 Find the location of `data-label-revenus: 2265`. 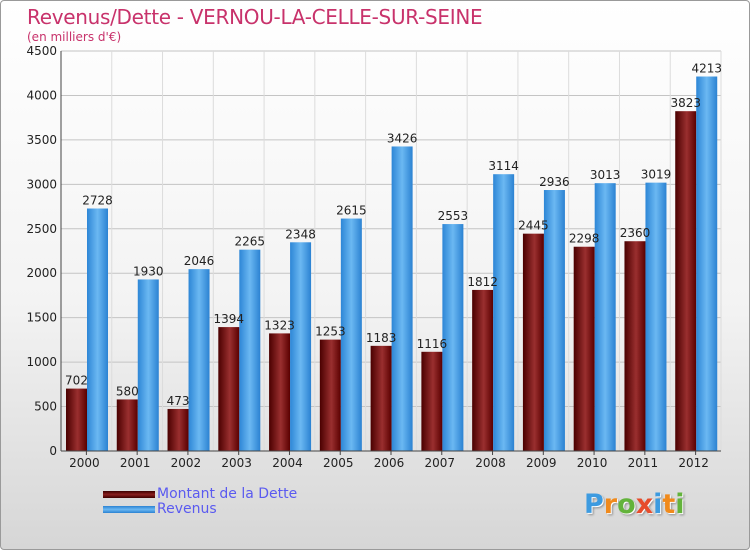

data-label-revenus: 2265 is located at coordinates (250, 242).